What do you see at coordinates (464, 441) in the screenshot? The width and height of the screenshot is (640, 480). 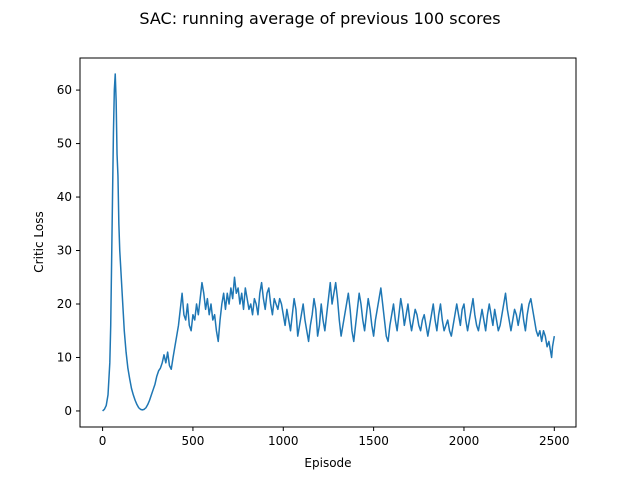 I see `x-tick-label: 2000` at bounding box center [464, 441].